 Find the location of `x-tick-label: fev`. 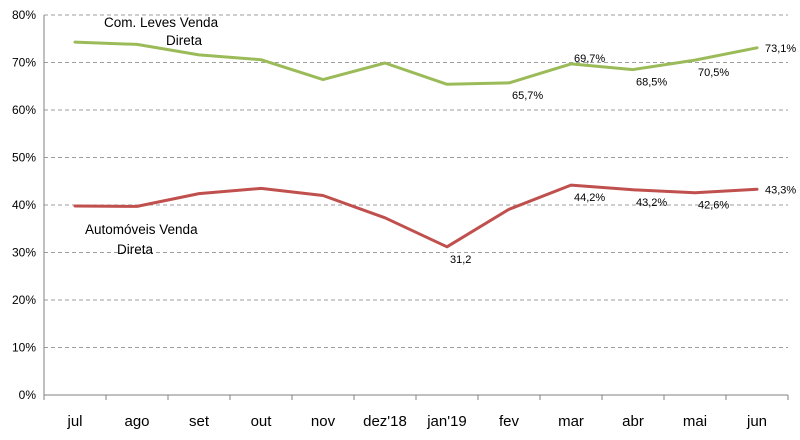

x-tick-label: fev is located at coordinates (509, 421).